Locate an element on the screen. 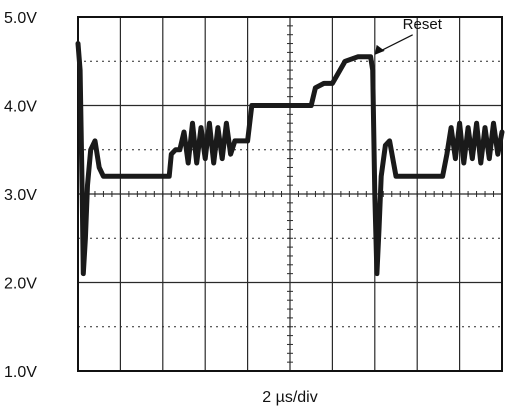 The width and height of the screenshot is (506, 409). y-tick-label: 2.0V is located at coordinates (20, 284).